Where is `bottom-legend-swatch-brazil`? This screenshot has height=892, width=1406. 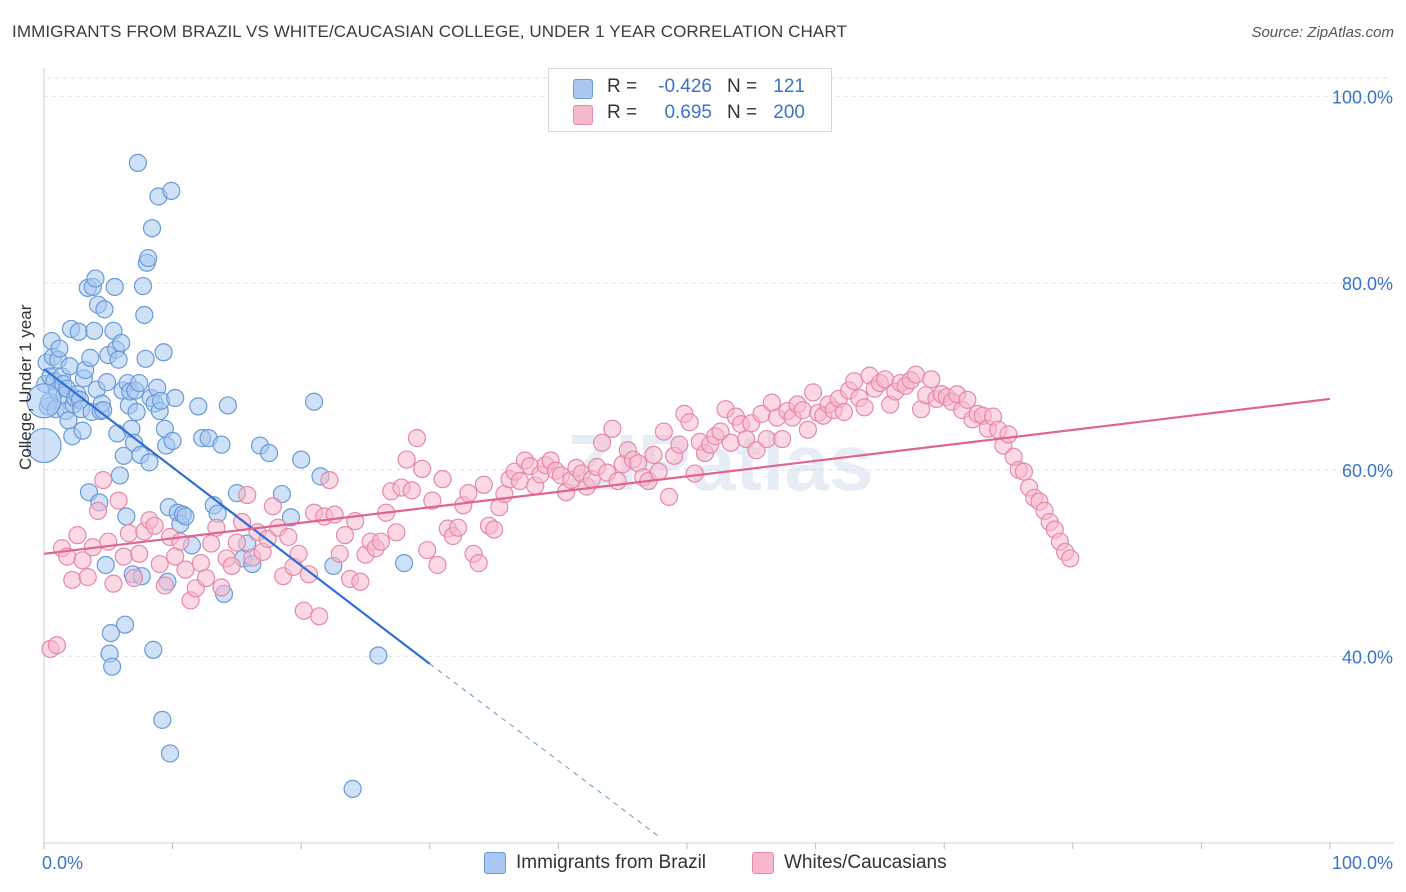 bottom-legend-swatch-brazil is located at coordinates (495, 863).